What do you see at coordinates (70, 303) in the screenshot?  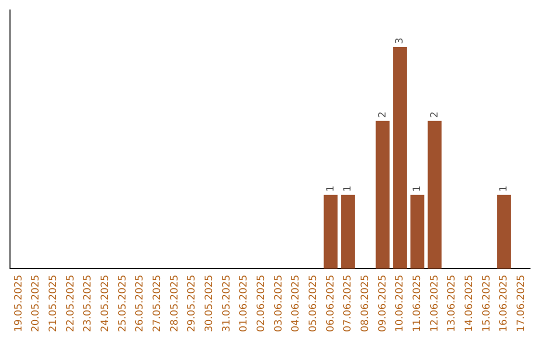 I see `x-tick-label: 22.05.2025` at bounding box center [70, 303].